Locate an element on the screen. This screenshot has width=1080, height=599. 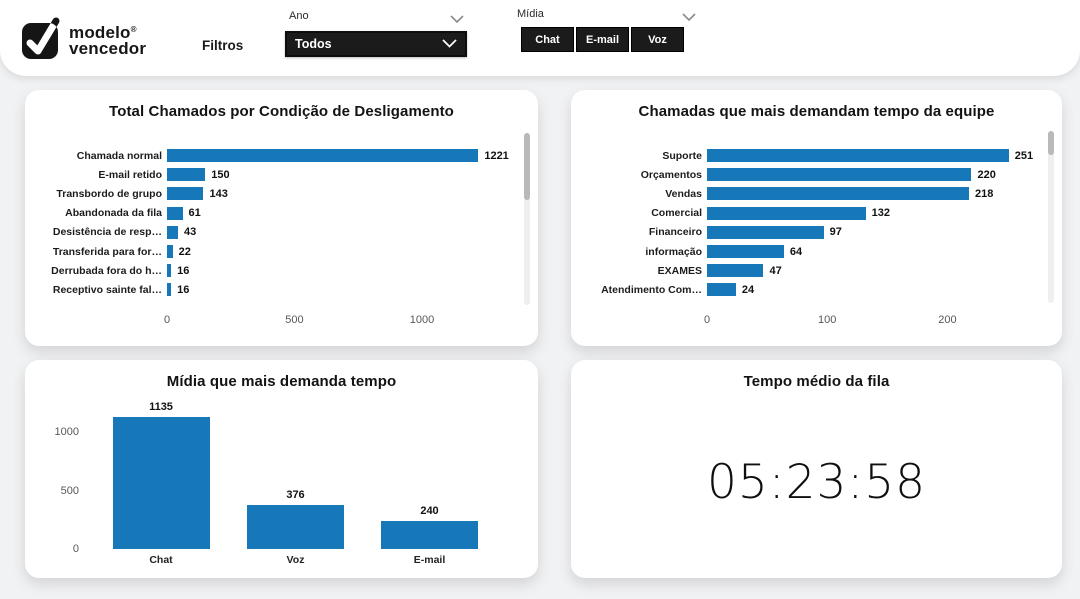
chart-row: Financeiro 97 is located at coordinates (806, 232).